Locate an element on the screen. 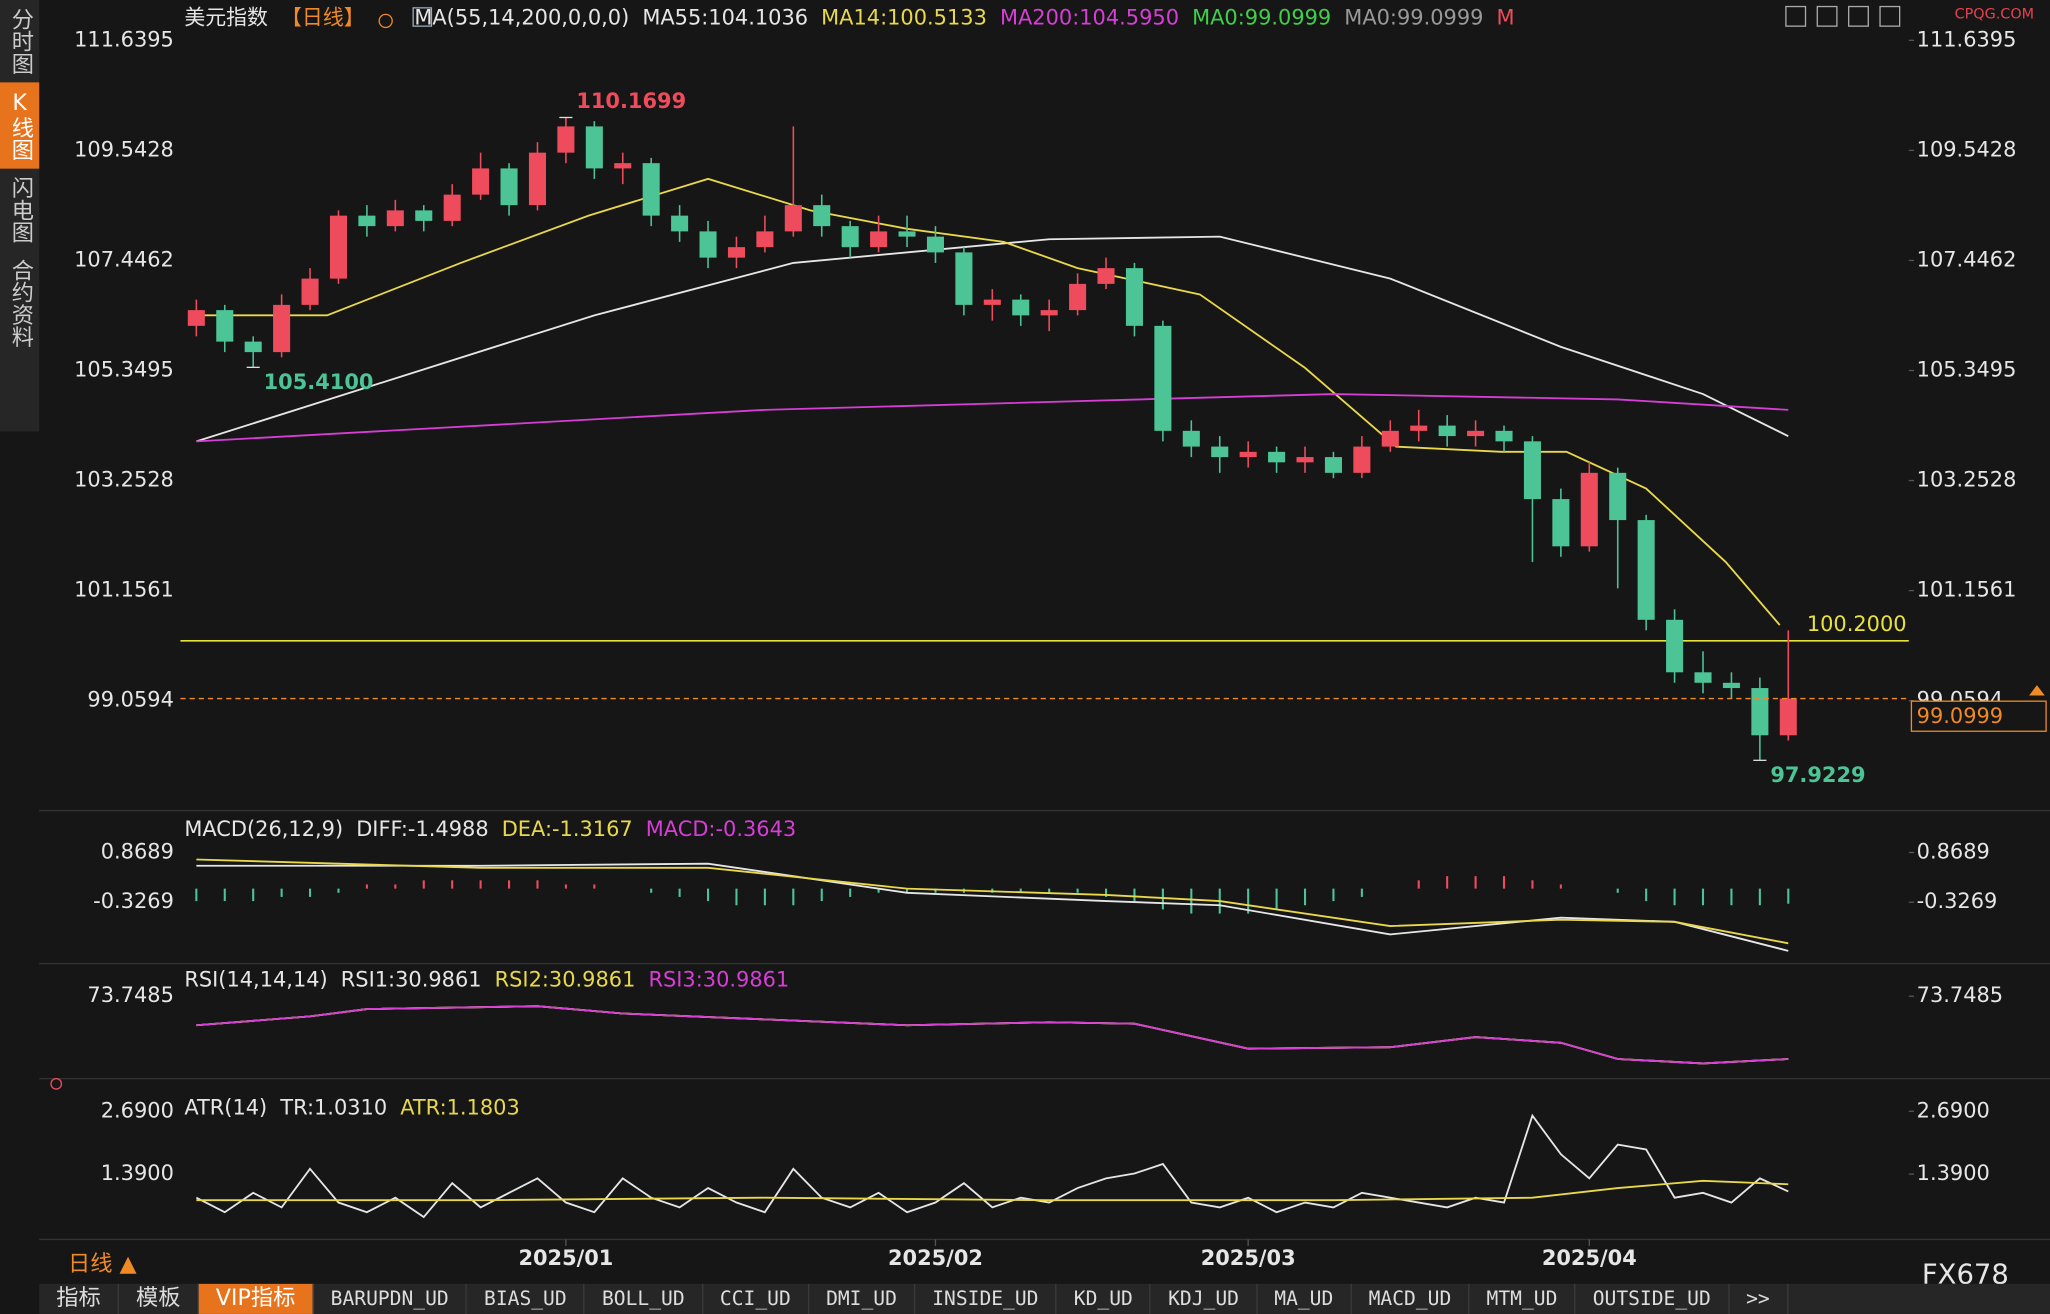  indicator-tab: BARUPDN_UD is located at coordinates (391, 1298).